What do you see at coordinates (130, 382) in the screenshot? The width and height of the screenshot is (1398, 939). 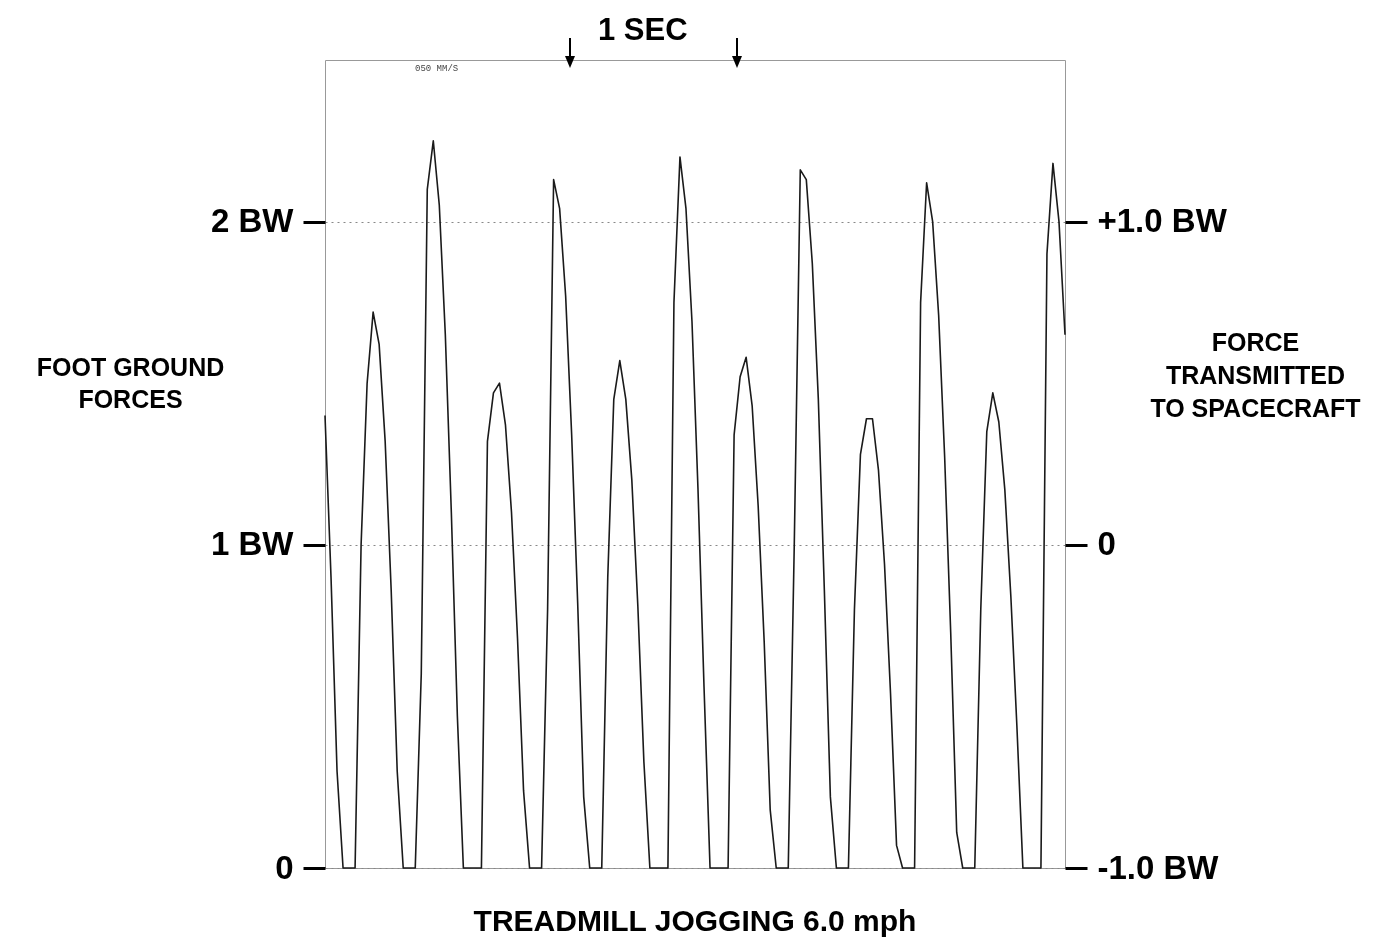 I see `y-axis-title: FOOT GROUND FORCES` at bounding box center [130, 382].